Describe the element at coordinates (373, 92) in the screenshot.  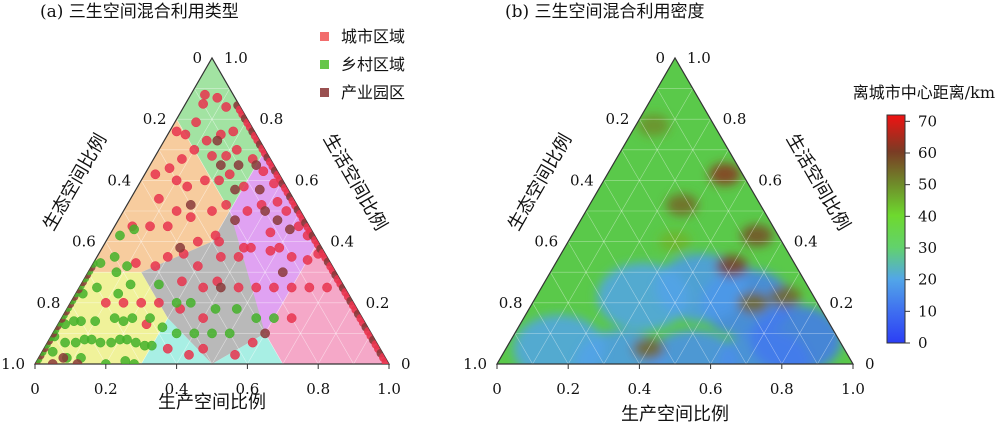
I see `legend-label-industrial: 产业园区` at that location.